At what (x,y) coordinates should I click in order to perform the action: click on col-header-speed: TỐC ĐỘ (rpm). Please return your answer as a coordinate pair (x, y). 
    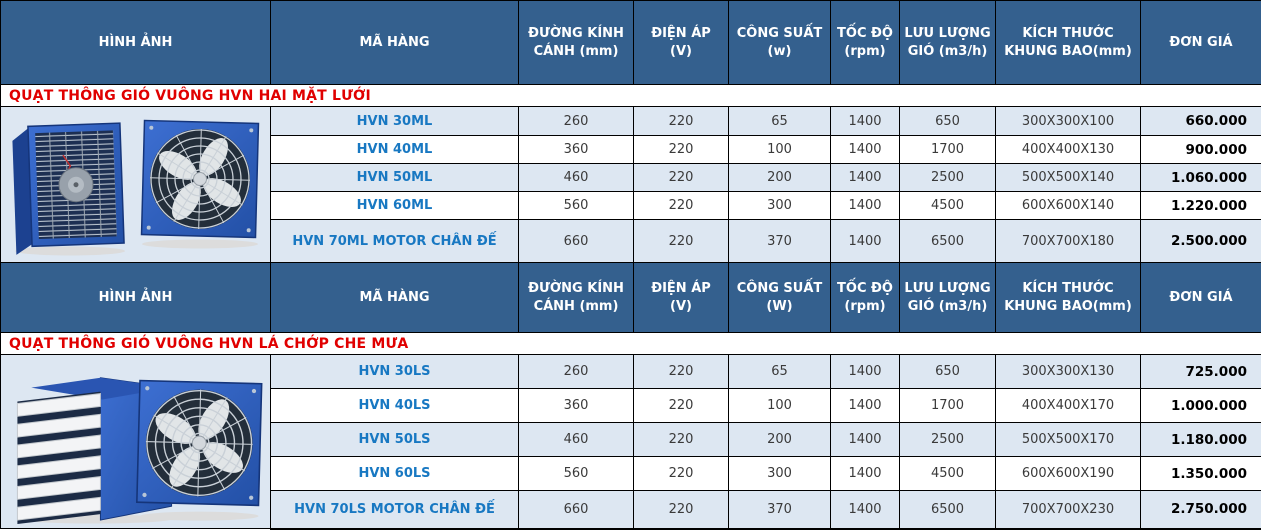
    Looking at the image, I should click on (865, 297).